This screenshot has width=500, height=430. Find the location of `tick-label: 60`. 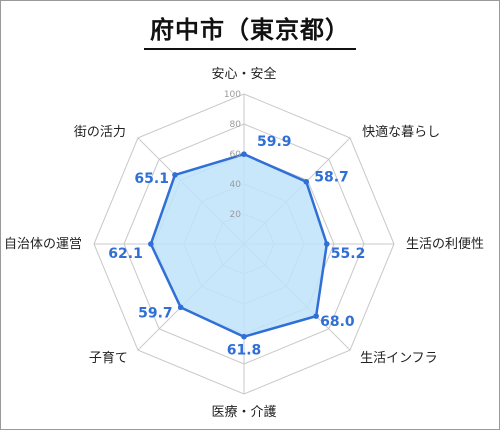

tick-label: 60 is located at coordinates (236, 155).